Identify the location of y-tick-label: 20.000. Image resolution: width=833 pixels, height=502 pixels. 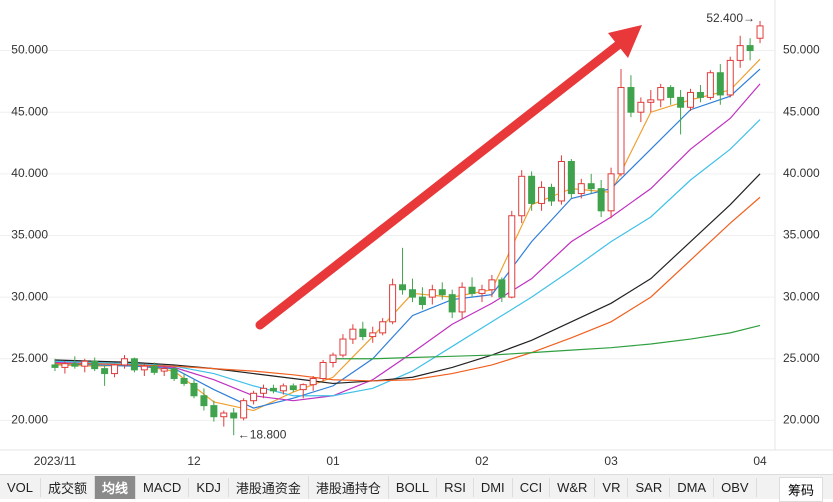
(29, 420).